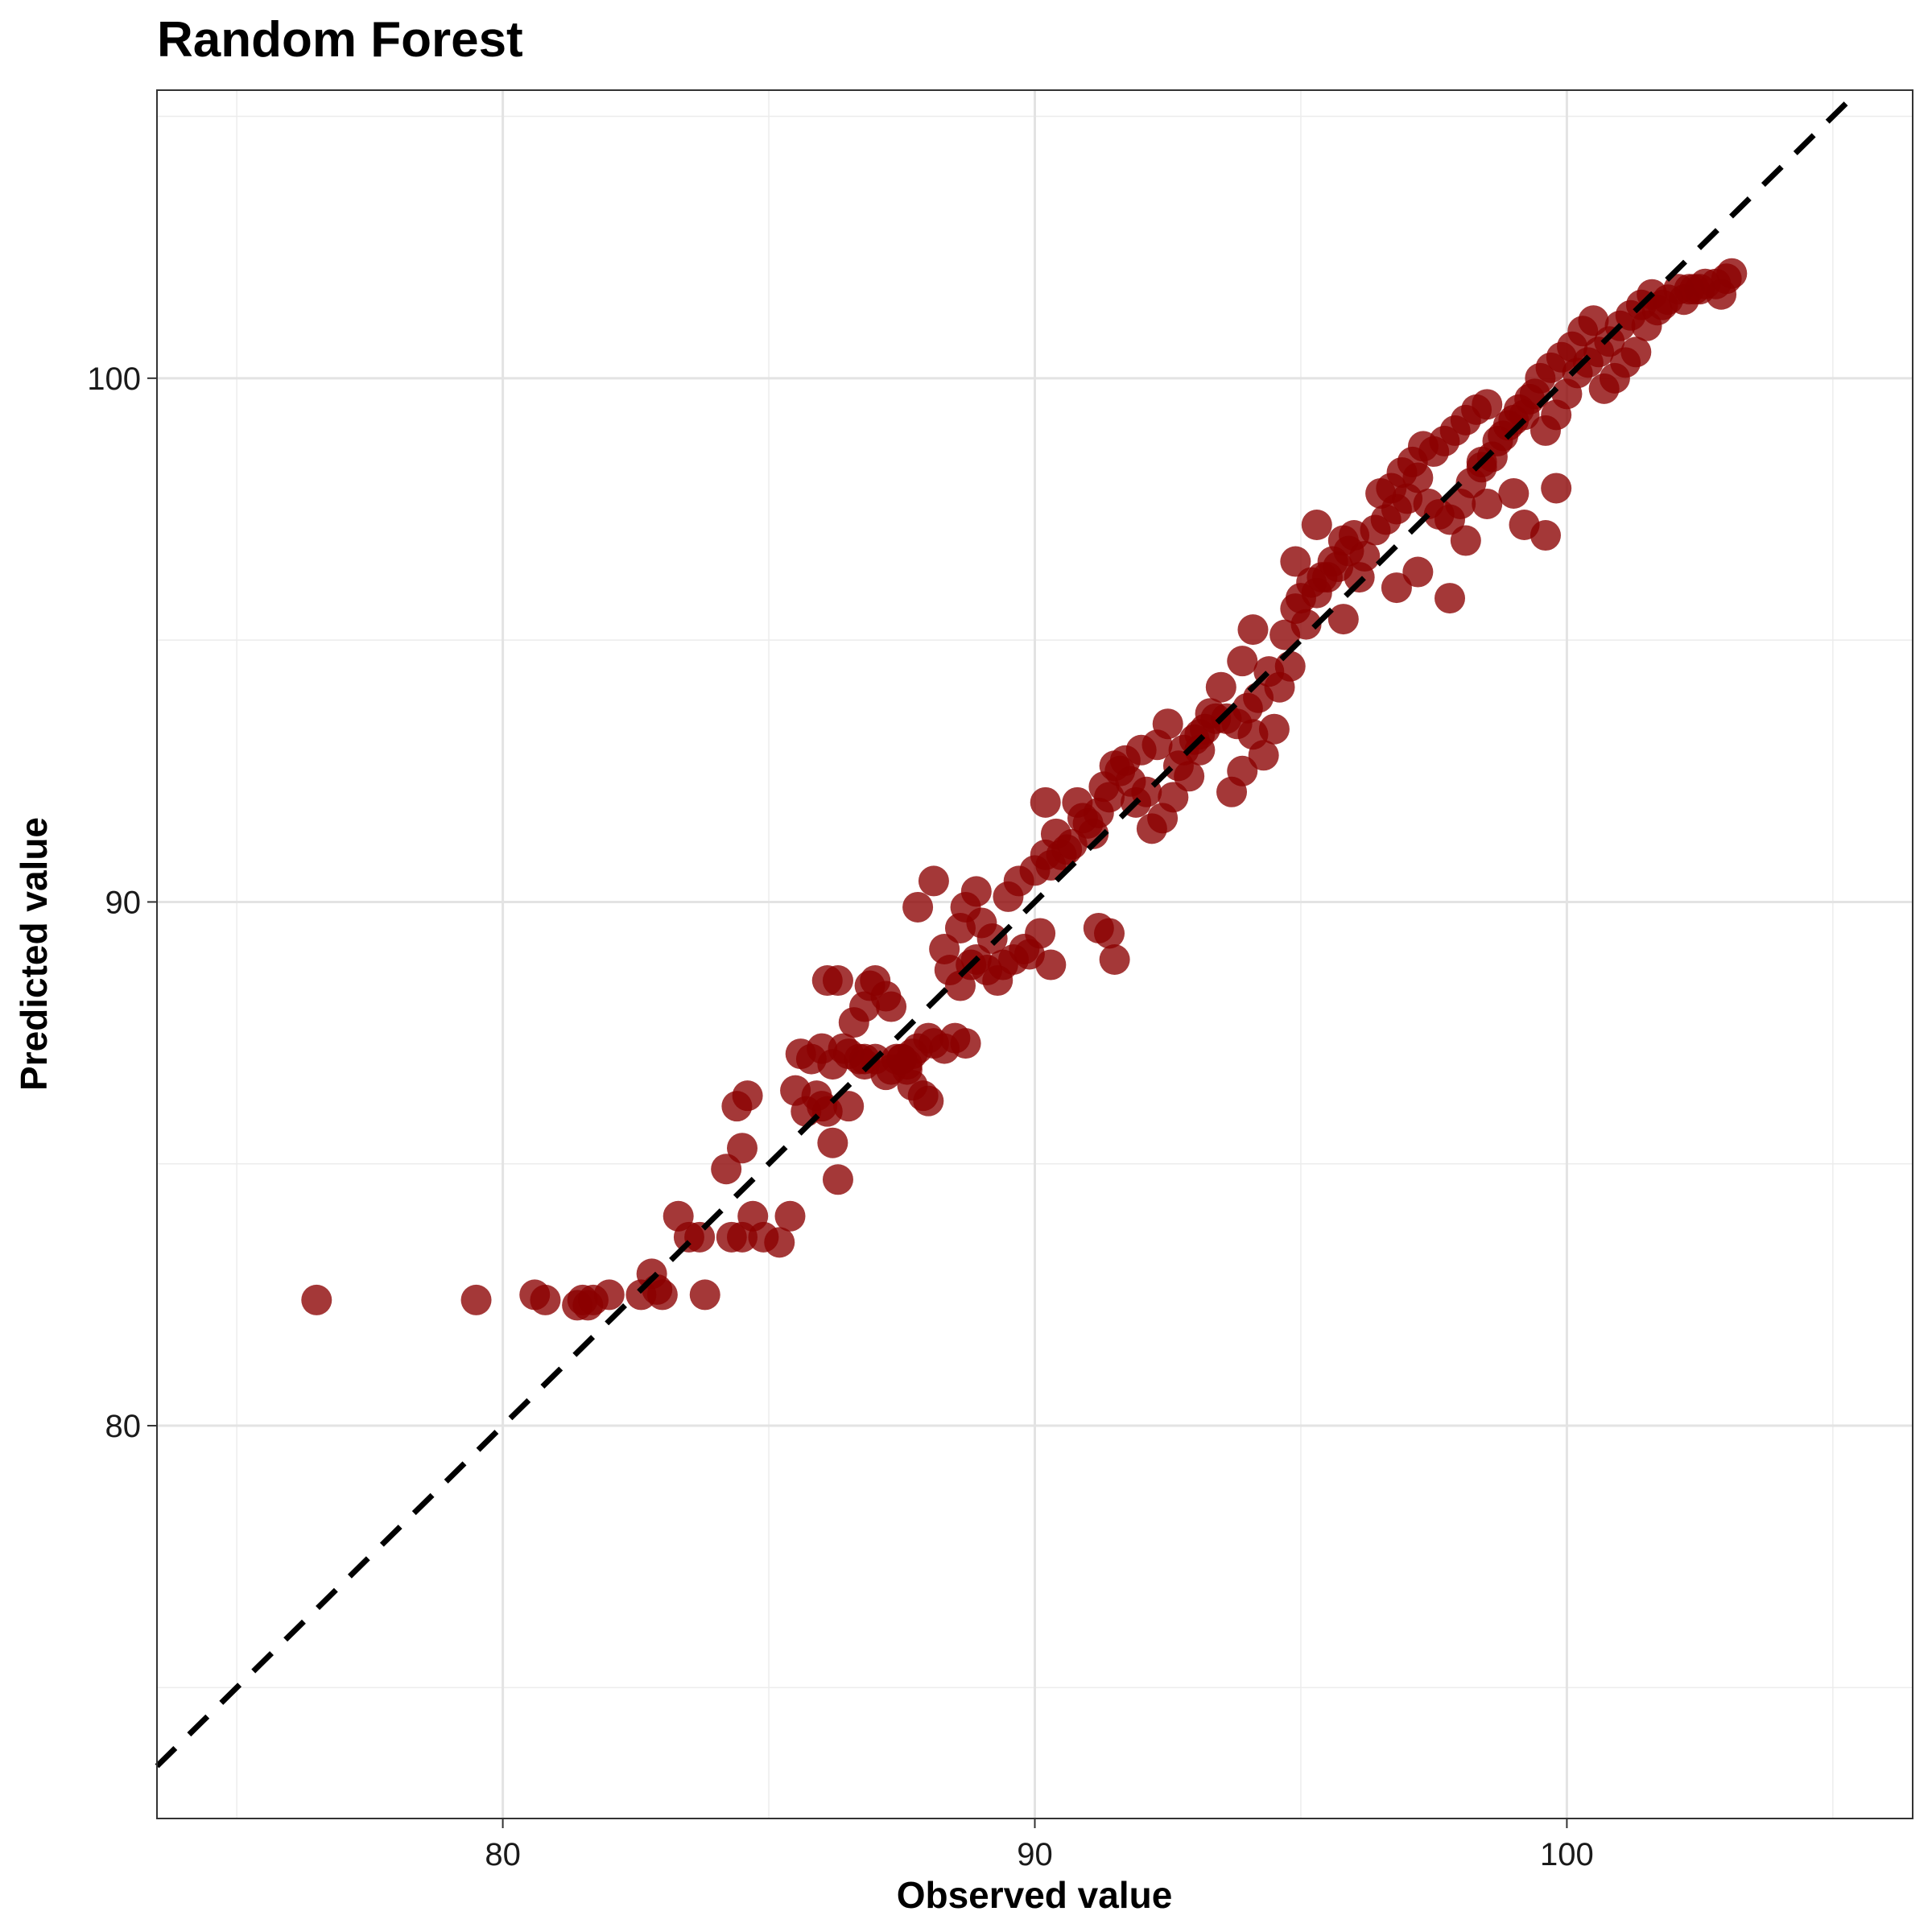  What do you see at coordinates (1567, 1854) in the screenshot?
I see `x-tick-label: 100` at bounding box center [1567, 1854].